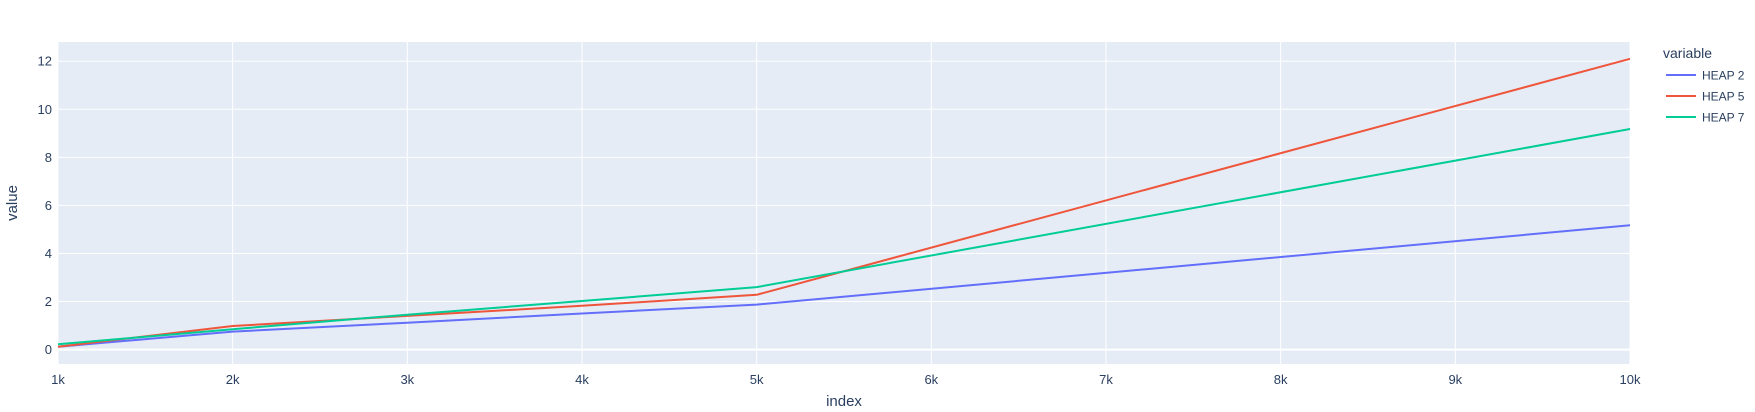  I want to click on legend: variable HEAP 2 HEAP 5 HEAP 7, so click(1704, 85).